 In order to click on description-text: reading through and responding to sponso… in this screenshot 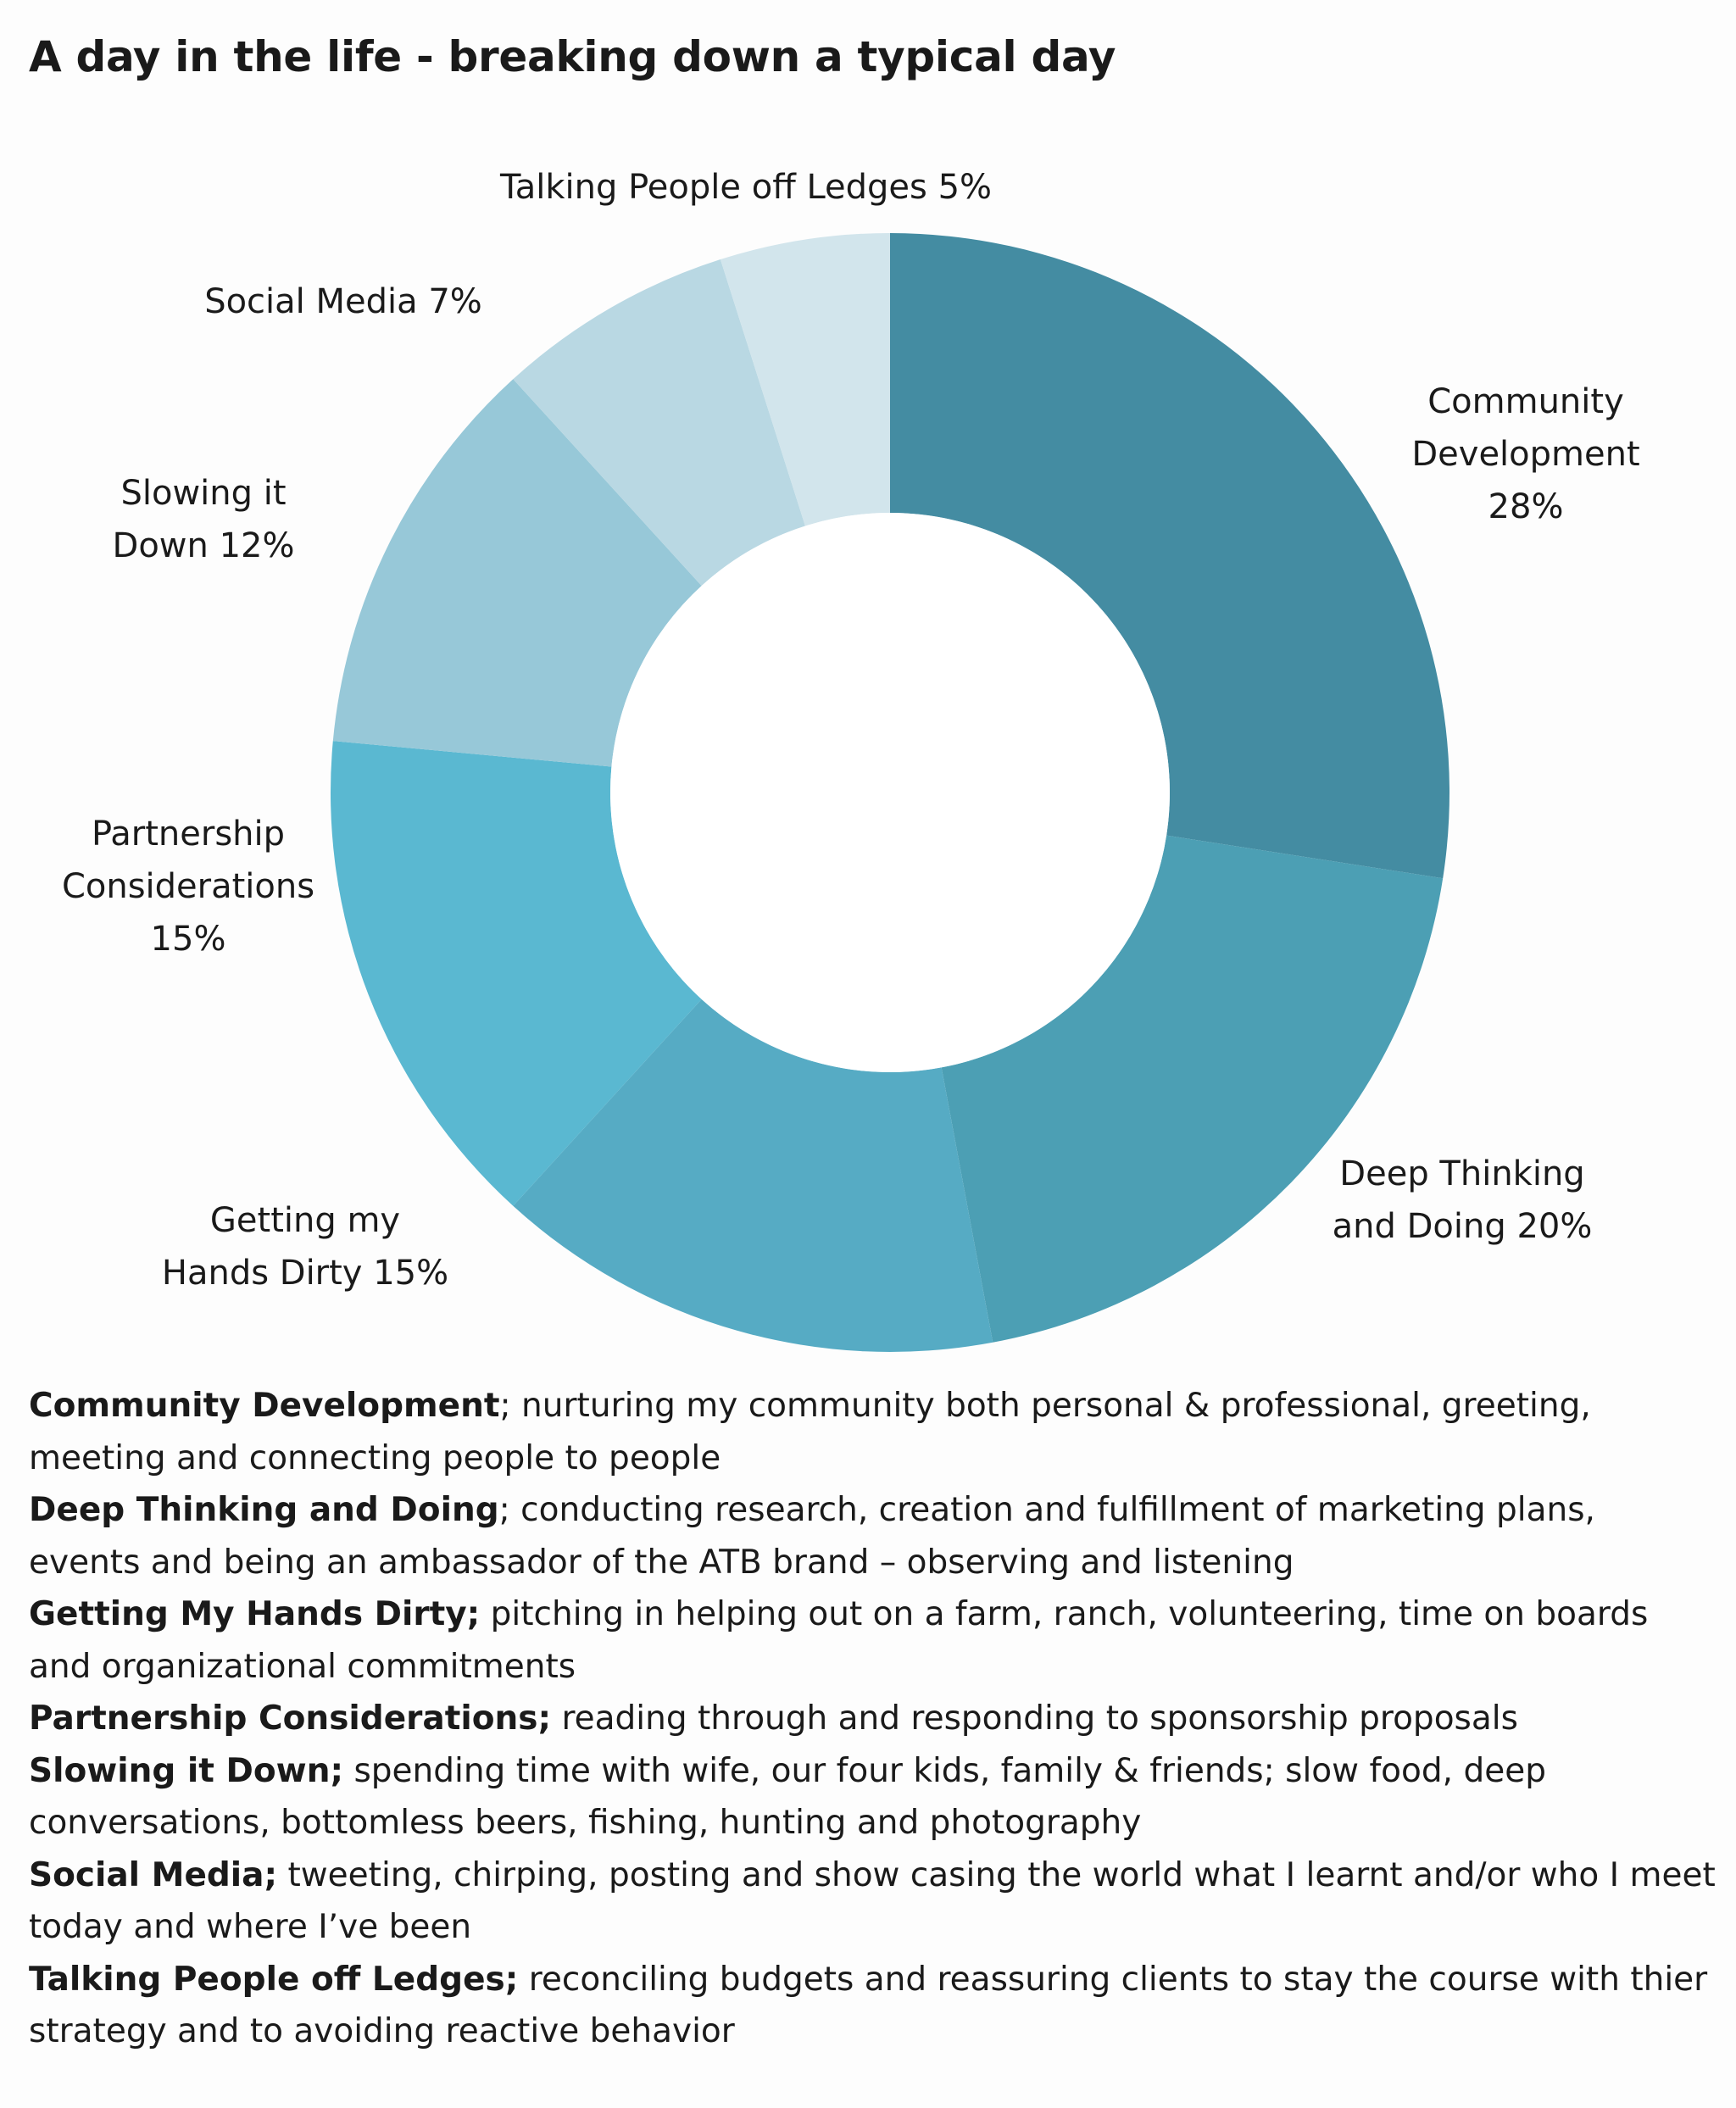, I will do `click(1034, 1718)`.